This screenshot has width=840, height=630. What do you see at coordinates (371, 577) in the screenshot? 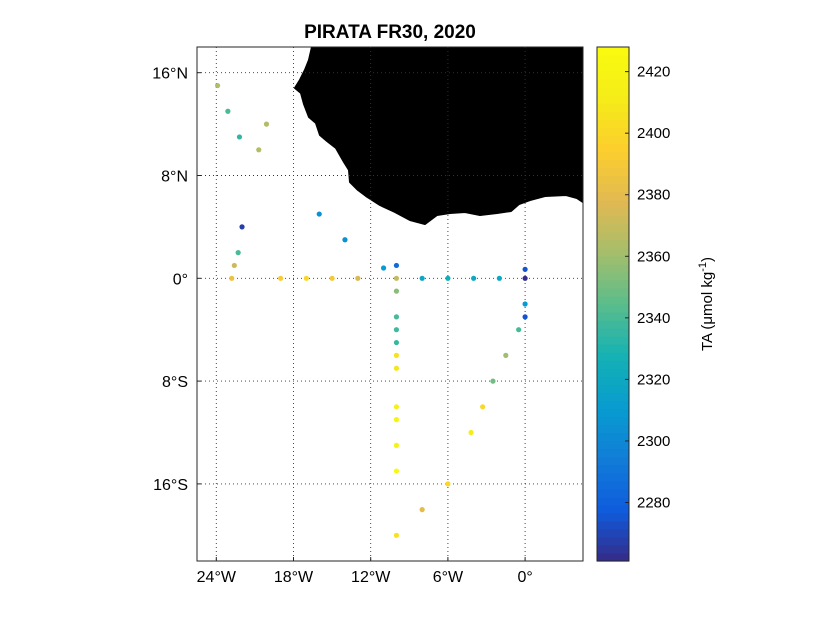
I see `x-tick-label-2: 12°W` at bounding box center [371, 577].